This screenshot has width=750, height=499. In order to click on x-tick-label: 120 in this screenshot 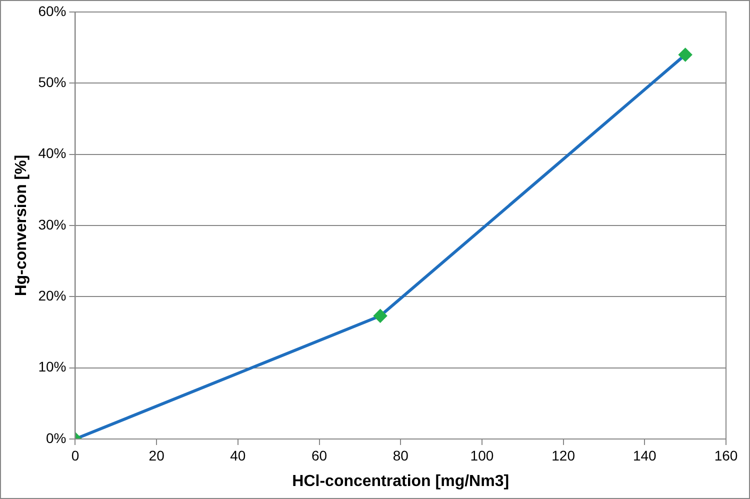, I will do `click(564, 455)`.